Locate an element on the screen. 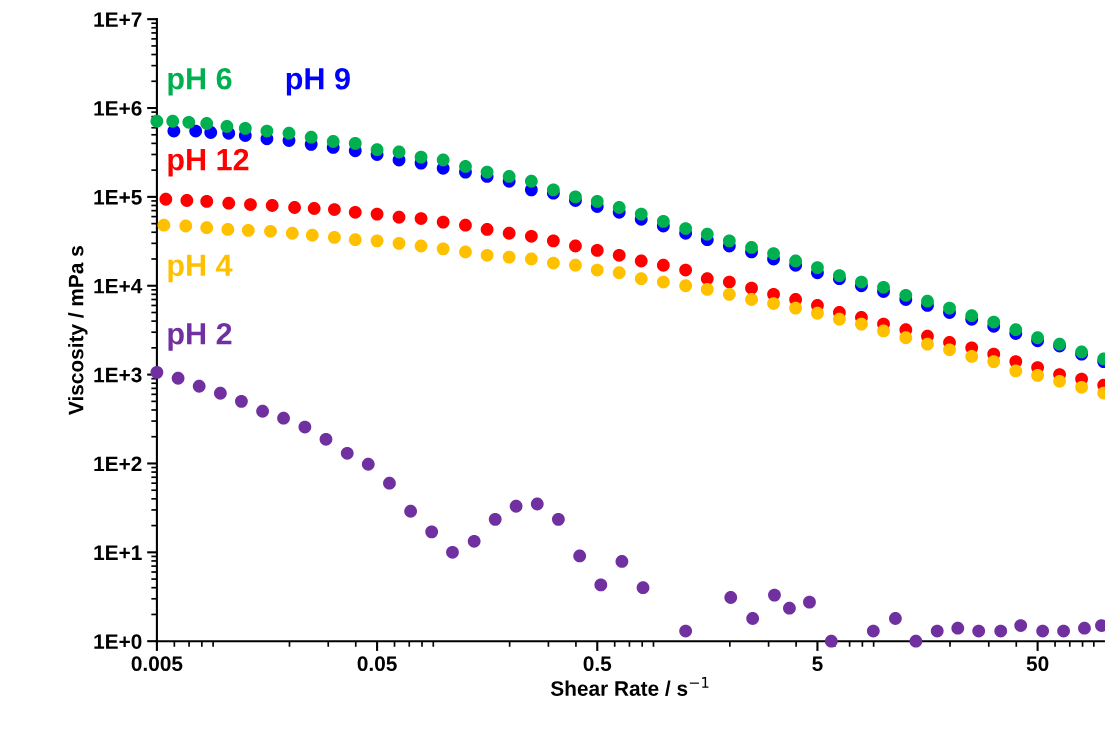 This screenshot has width=1105, height=737. series-label: pH 4 is located at coordinates (200, 268).